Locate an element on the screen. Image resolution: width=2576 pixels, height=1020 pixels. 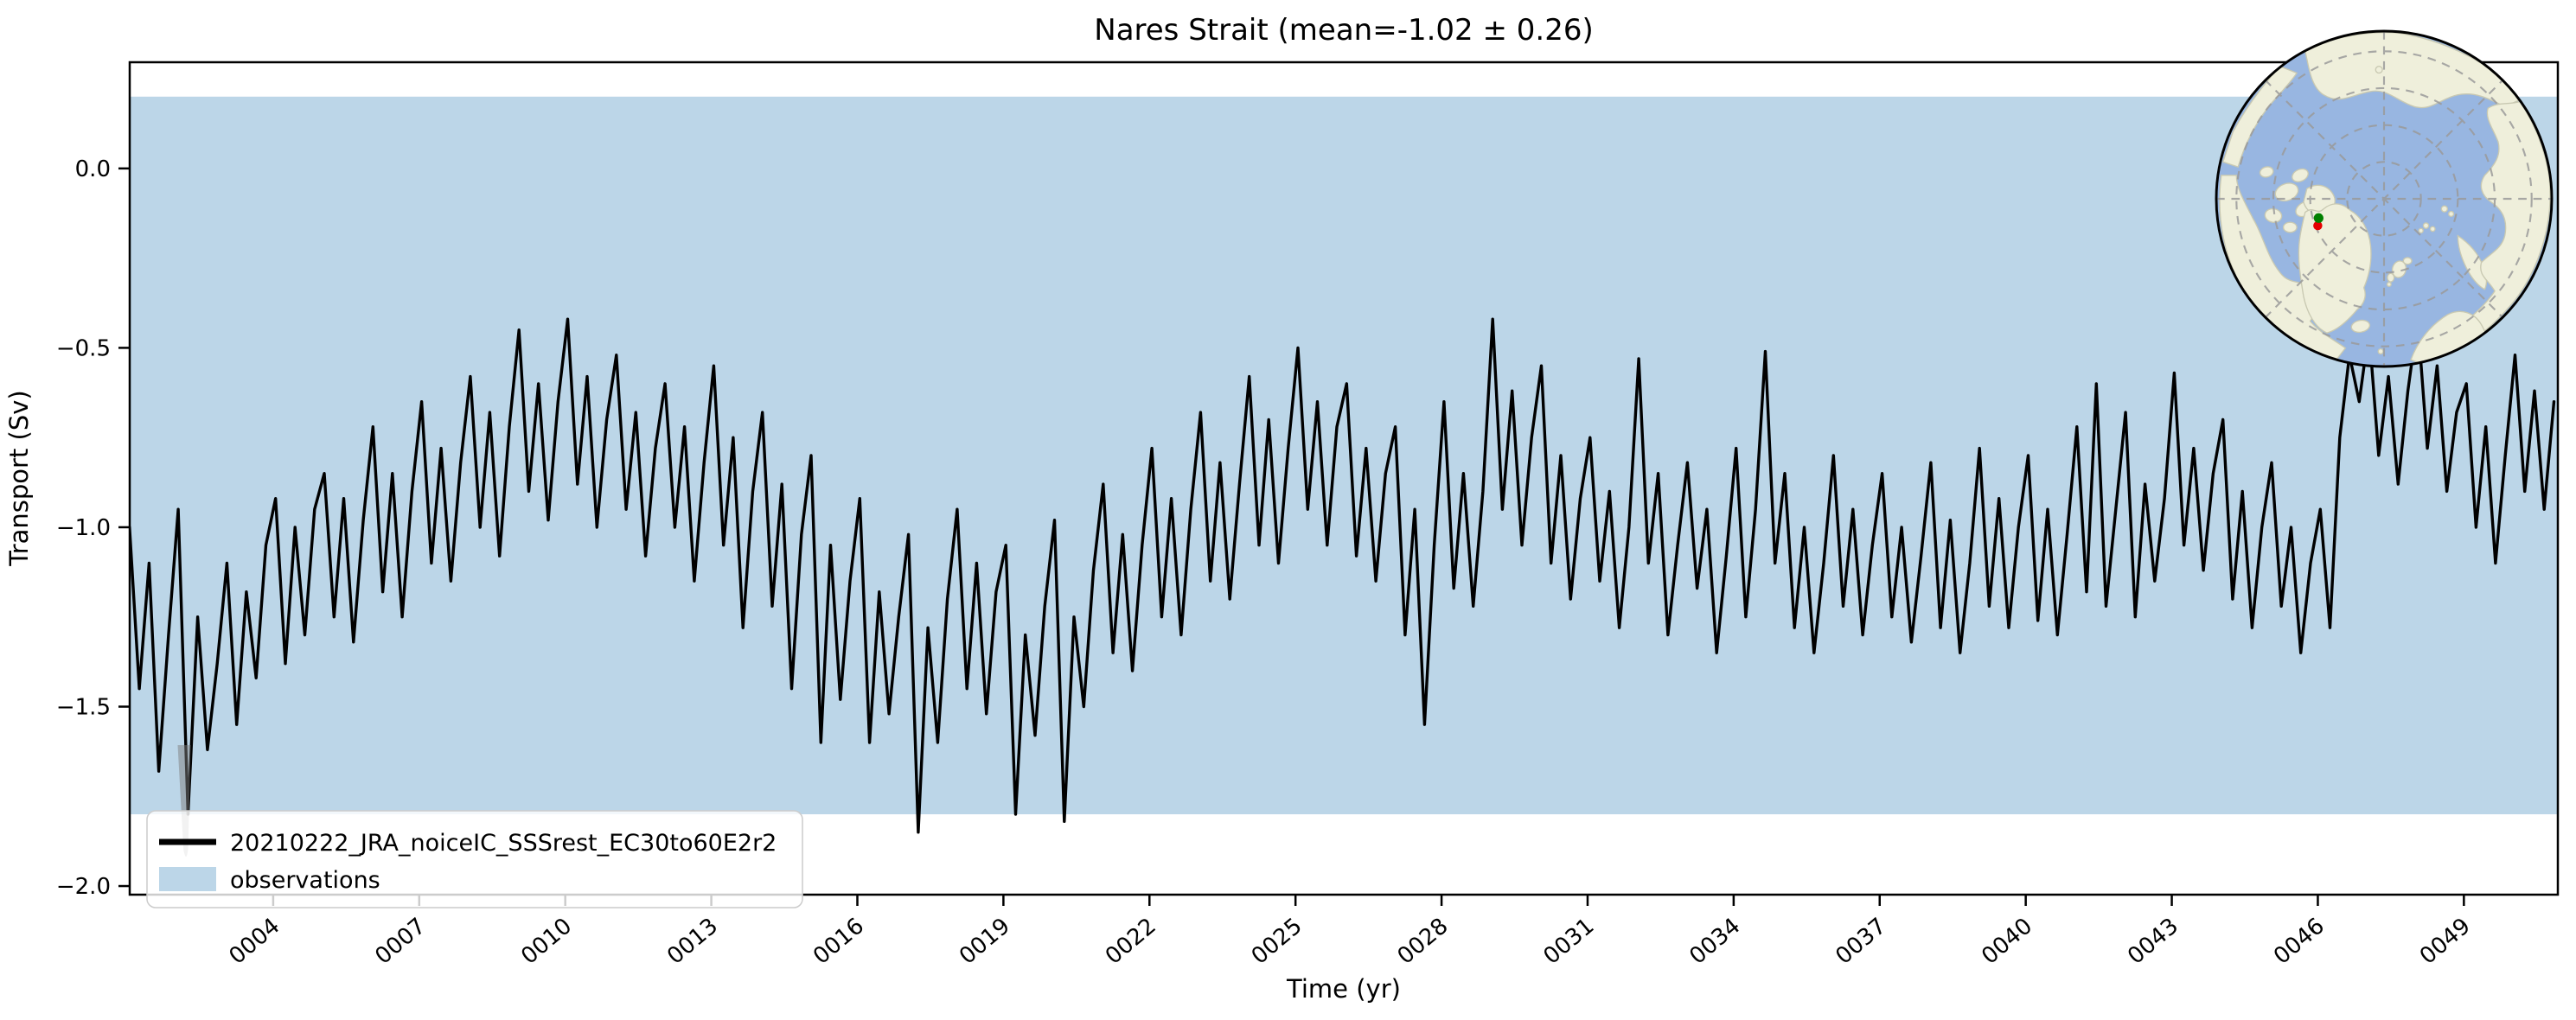
chart-title: Nares Strait (mean=-1.02 ± 0.26) is located at coordinates (1344, 31).